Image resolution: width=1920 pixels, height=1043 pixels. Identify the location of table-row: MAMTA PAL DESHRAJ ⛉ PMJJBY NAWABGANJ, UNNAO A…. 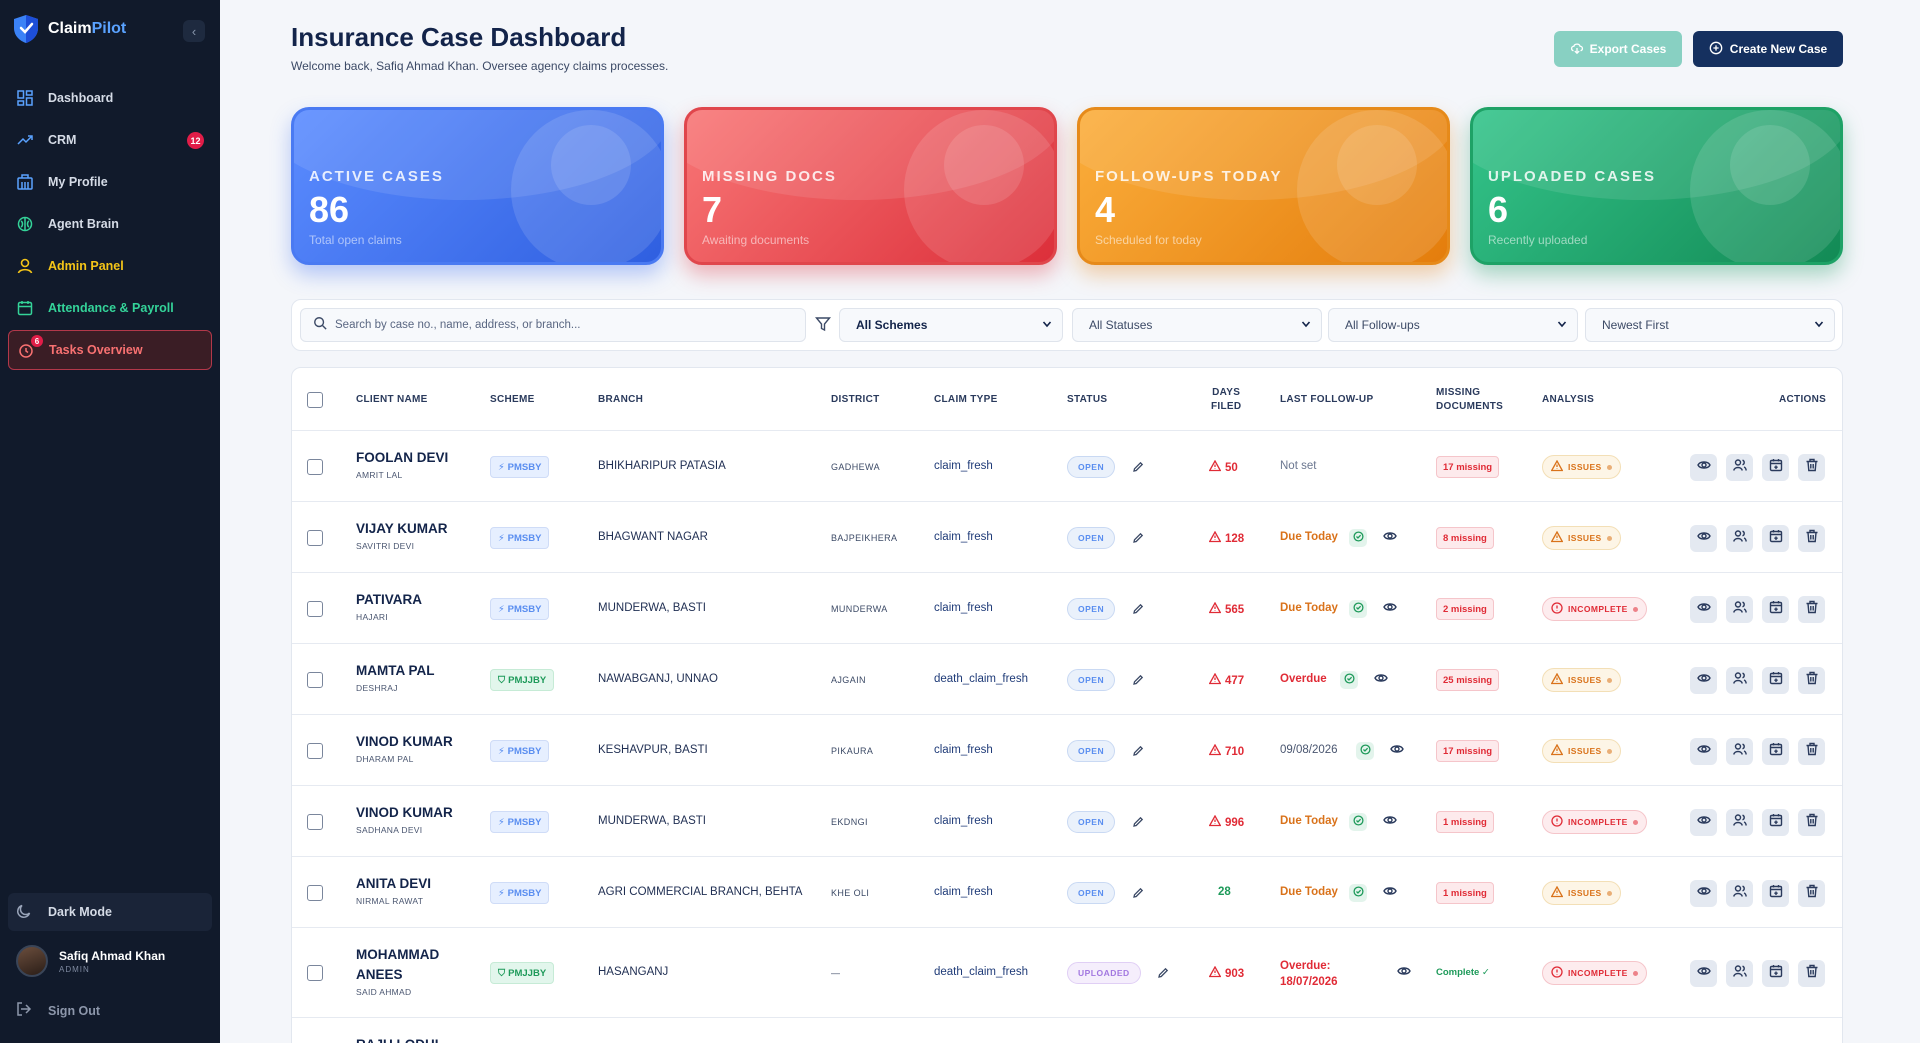
(1067, 679).